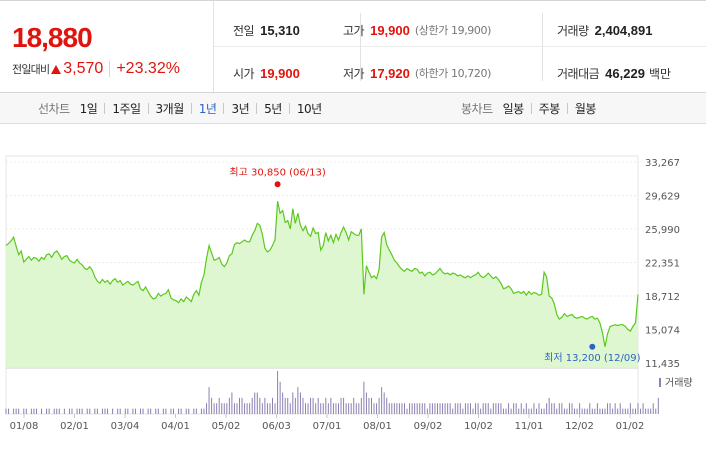 This screenshot has width=706, height=459. Describe the element at coordinates (585, 109) in the screenshot. I see `candle-tab-monthly: 월봉` at that location.